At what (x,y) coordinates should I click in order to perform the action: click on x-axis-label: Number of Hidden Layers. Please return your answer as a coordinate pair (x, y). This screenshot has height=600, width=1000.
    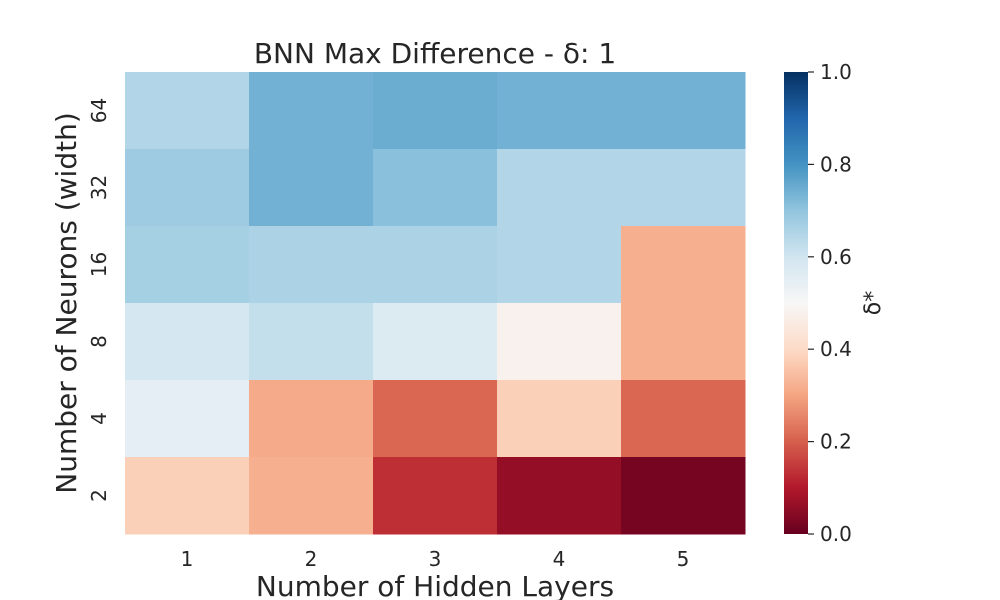
    Looking at the image, I should click on (435, 585).